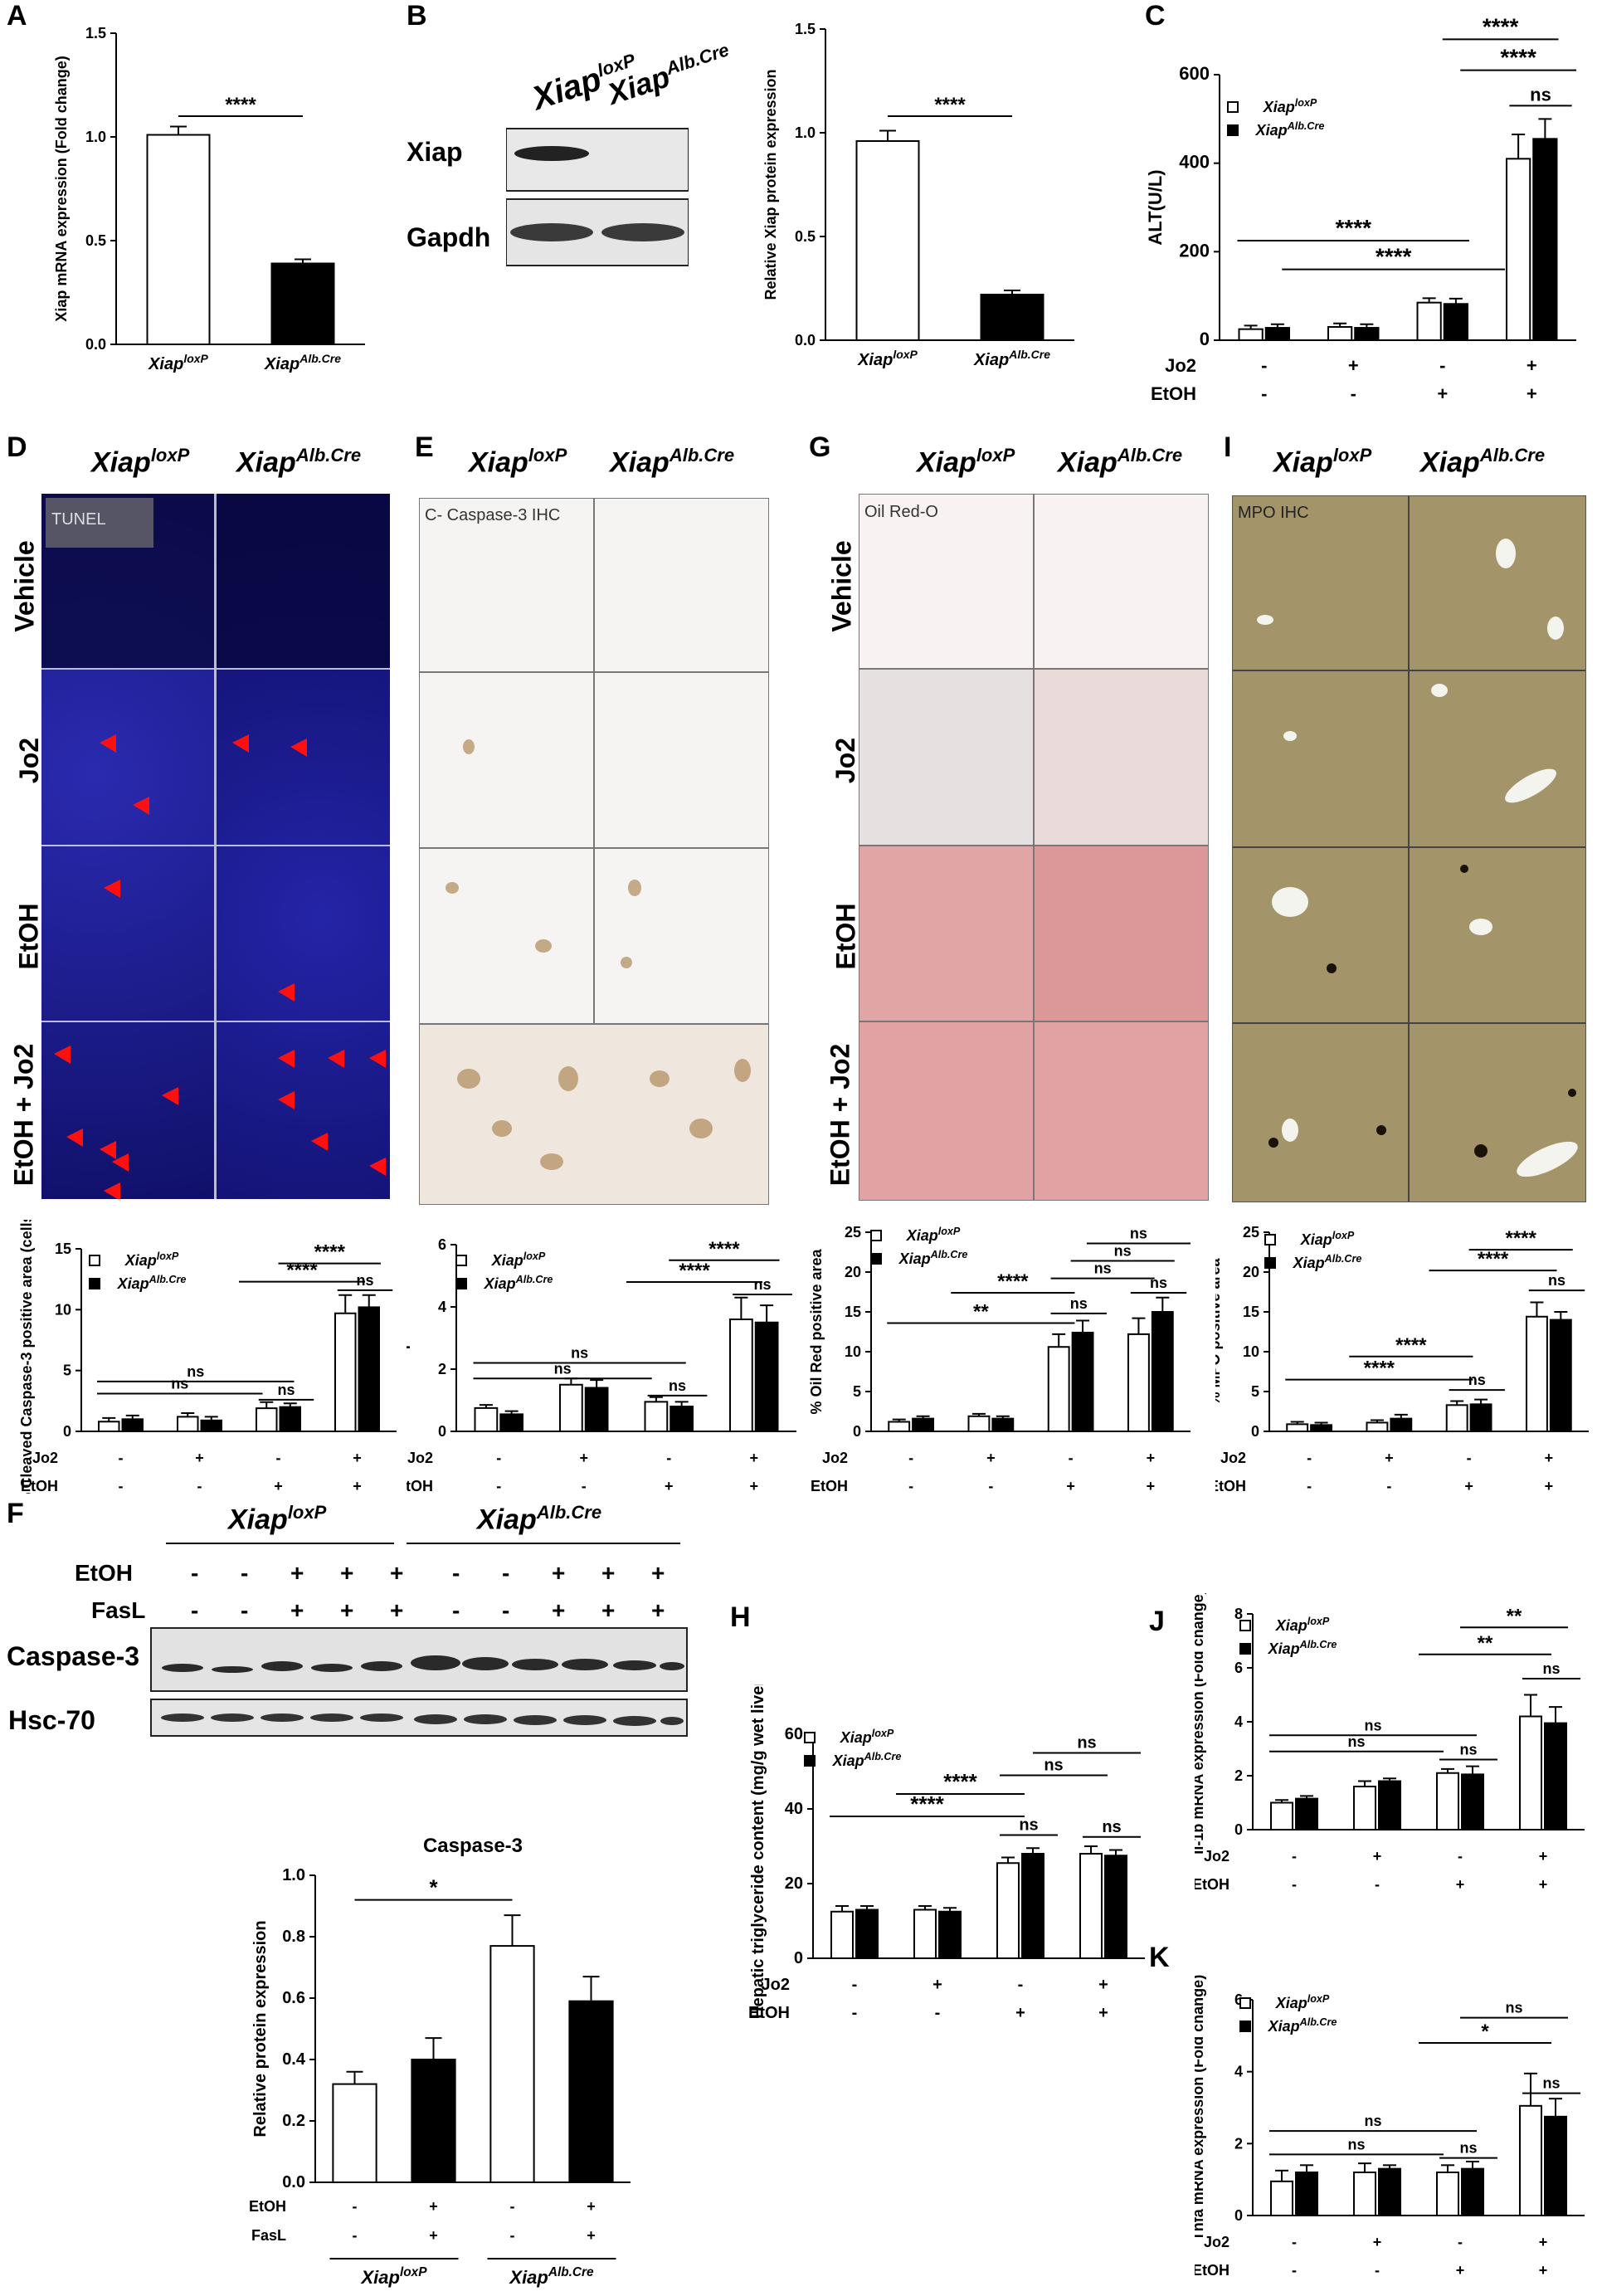 Image resolution: width=1602 pixels, height=2296 pixels. I want to click on e-col-cre: XiapAlb.Cre, so click(672, 462).